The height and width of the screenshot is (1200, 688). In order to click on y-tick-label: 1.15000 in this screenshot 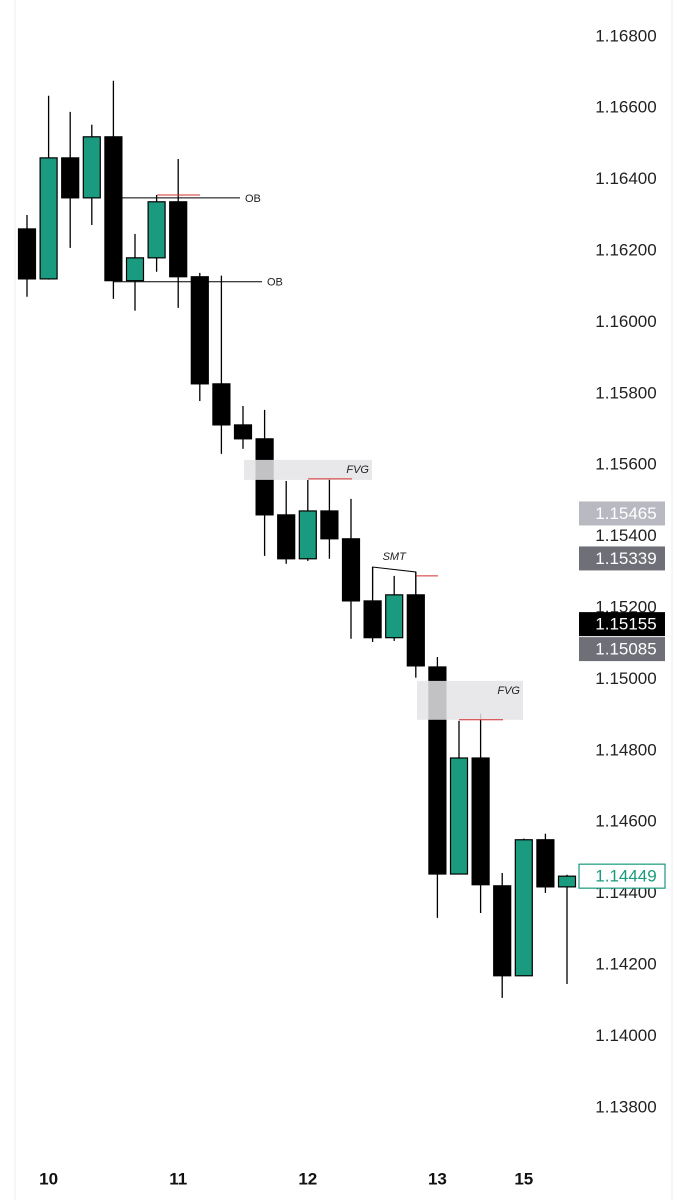, I will do `click(625, 678)`.